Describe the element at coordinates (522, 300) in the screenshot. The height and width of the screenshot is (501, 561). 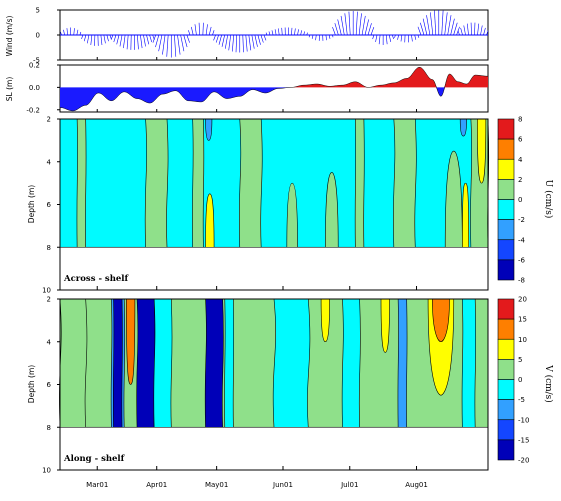
I see `v-colorbar-tick-label: 20` at that location.